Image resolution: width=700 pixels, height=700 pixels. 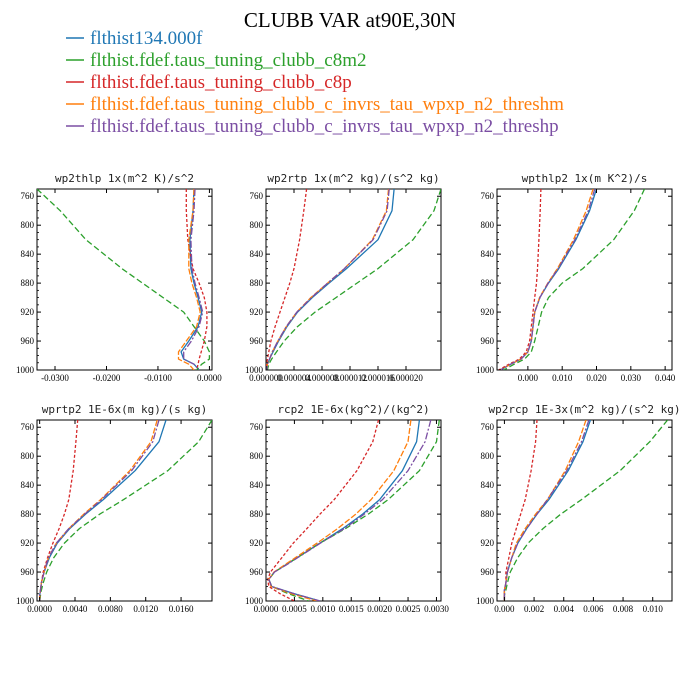 I want to click on legend-label: flthist.fdef.taus_tuning_clubb_c8m2, so click(x=228, y=60).